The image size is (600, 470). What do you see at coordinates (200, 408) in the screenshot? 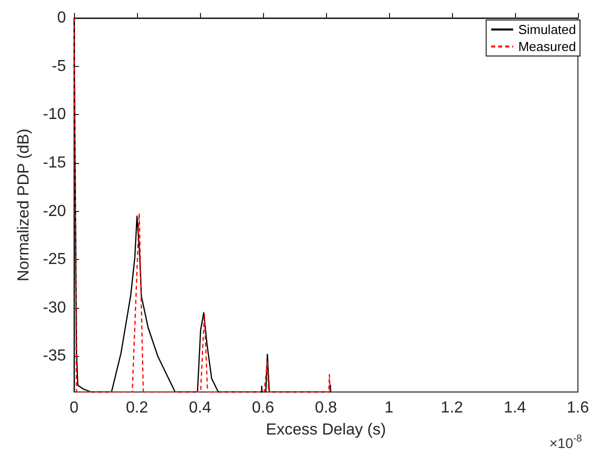
I see `x-tick-label: 0.4` at bounding box center [200, 408].